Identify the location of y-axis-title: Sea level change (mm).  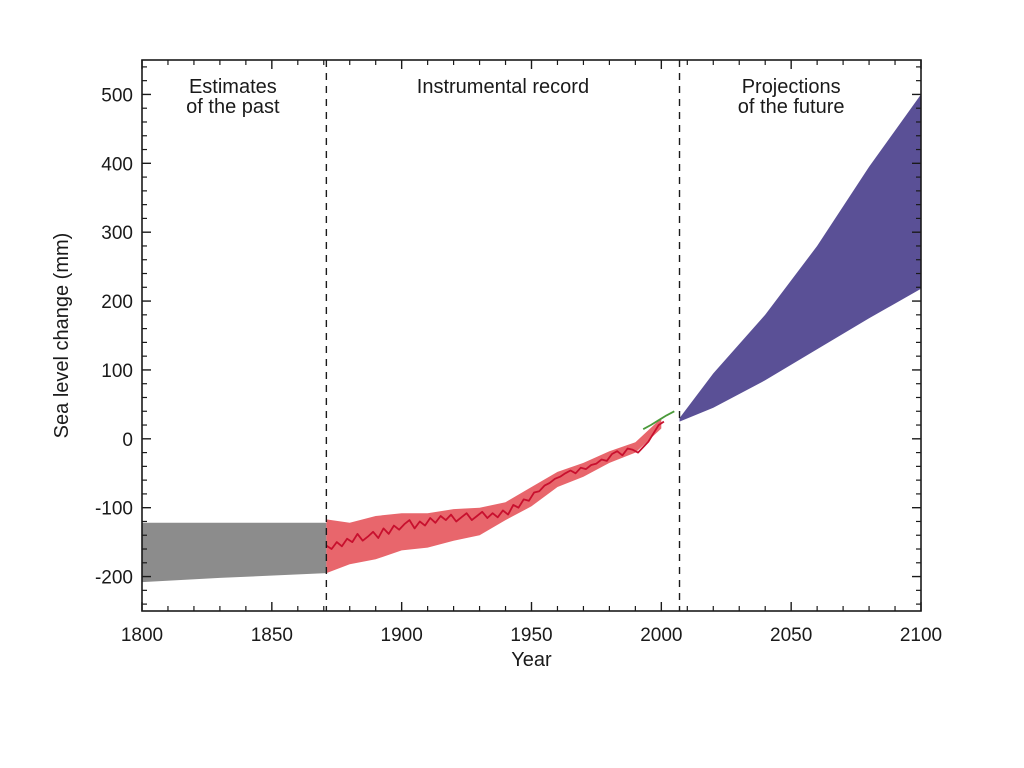
(62, 336).